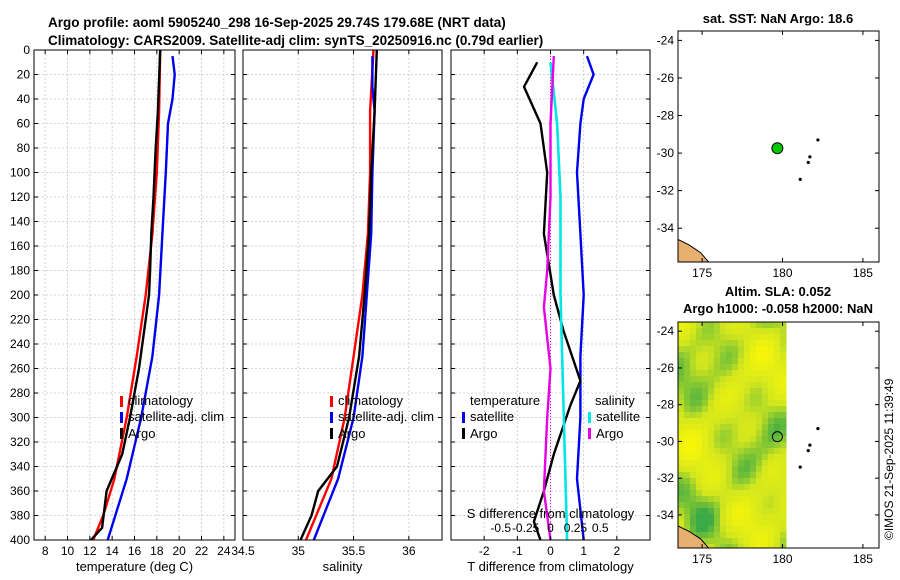 Image resolution: width=900 pixels, height=580 pixels. What do you see at coordinates (600, 528) in the screenshot?
I see `s-tick-label: 0.5` at bounding box center [600, 528].